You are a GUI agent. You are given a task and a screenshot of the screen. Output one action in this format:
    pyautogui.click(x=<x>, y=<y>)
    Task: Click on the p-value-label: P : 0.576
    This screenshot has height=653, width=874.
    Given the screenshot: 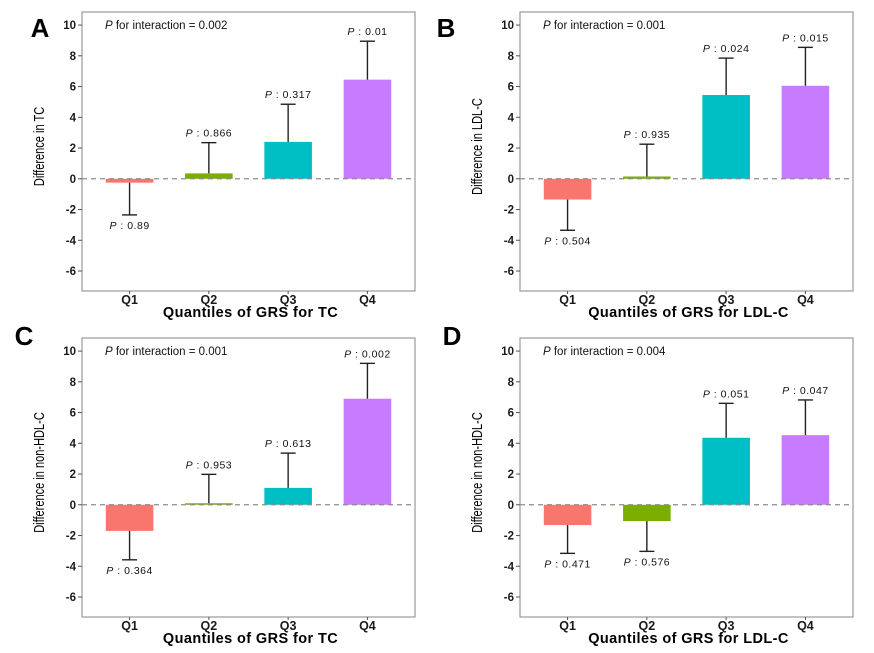 What is the action you would take?
    pyautogui.click(x=647, y=562)
    